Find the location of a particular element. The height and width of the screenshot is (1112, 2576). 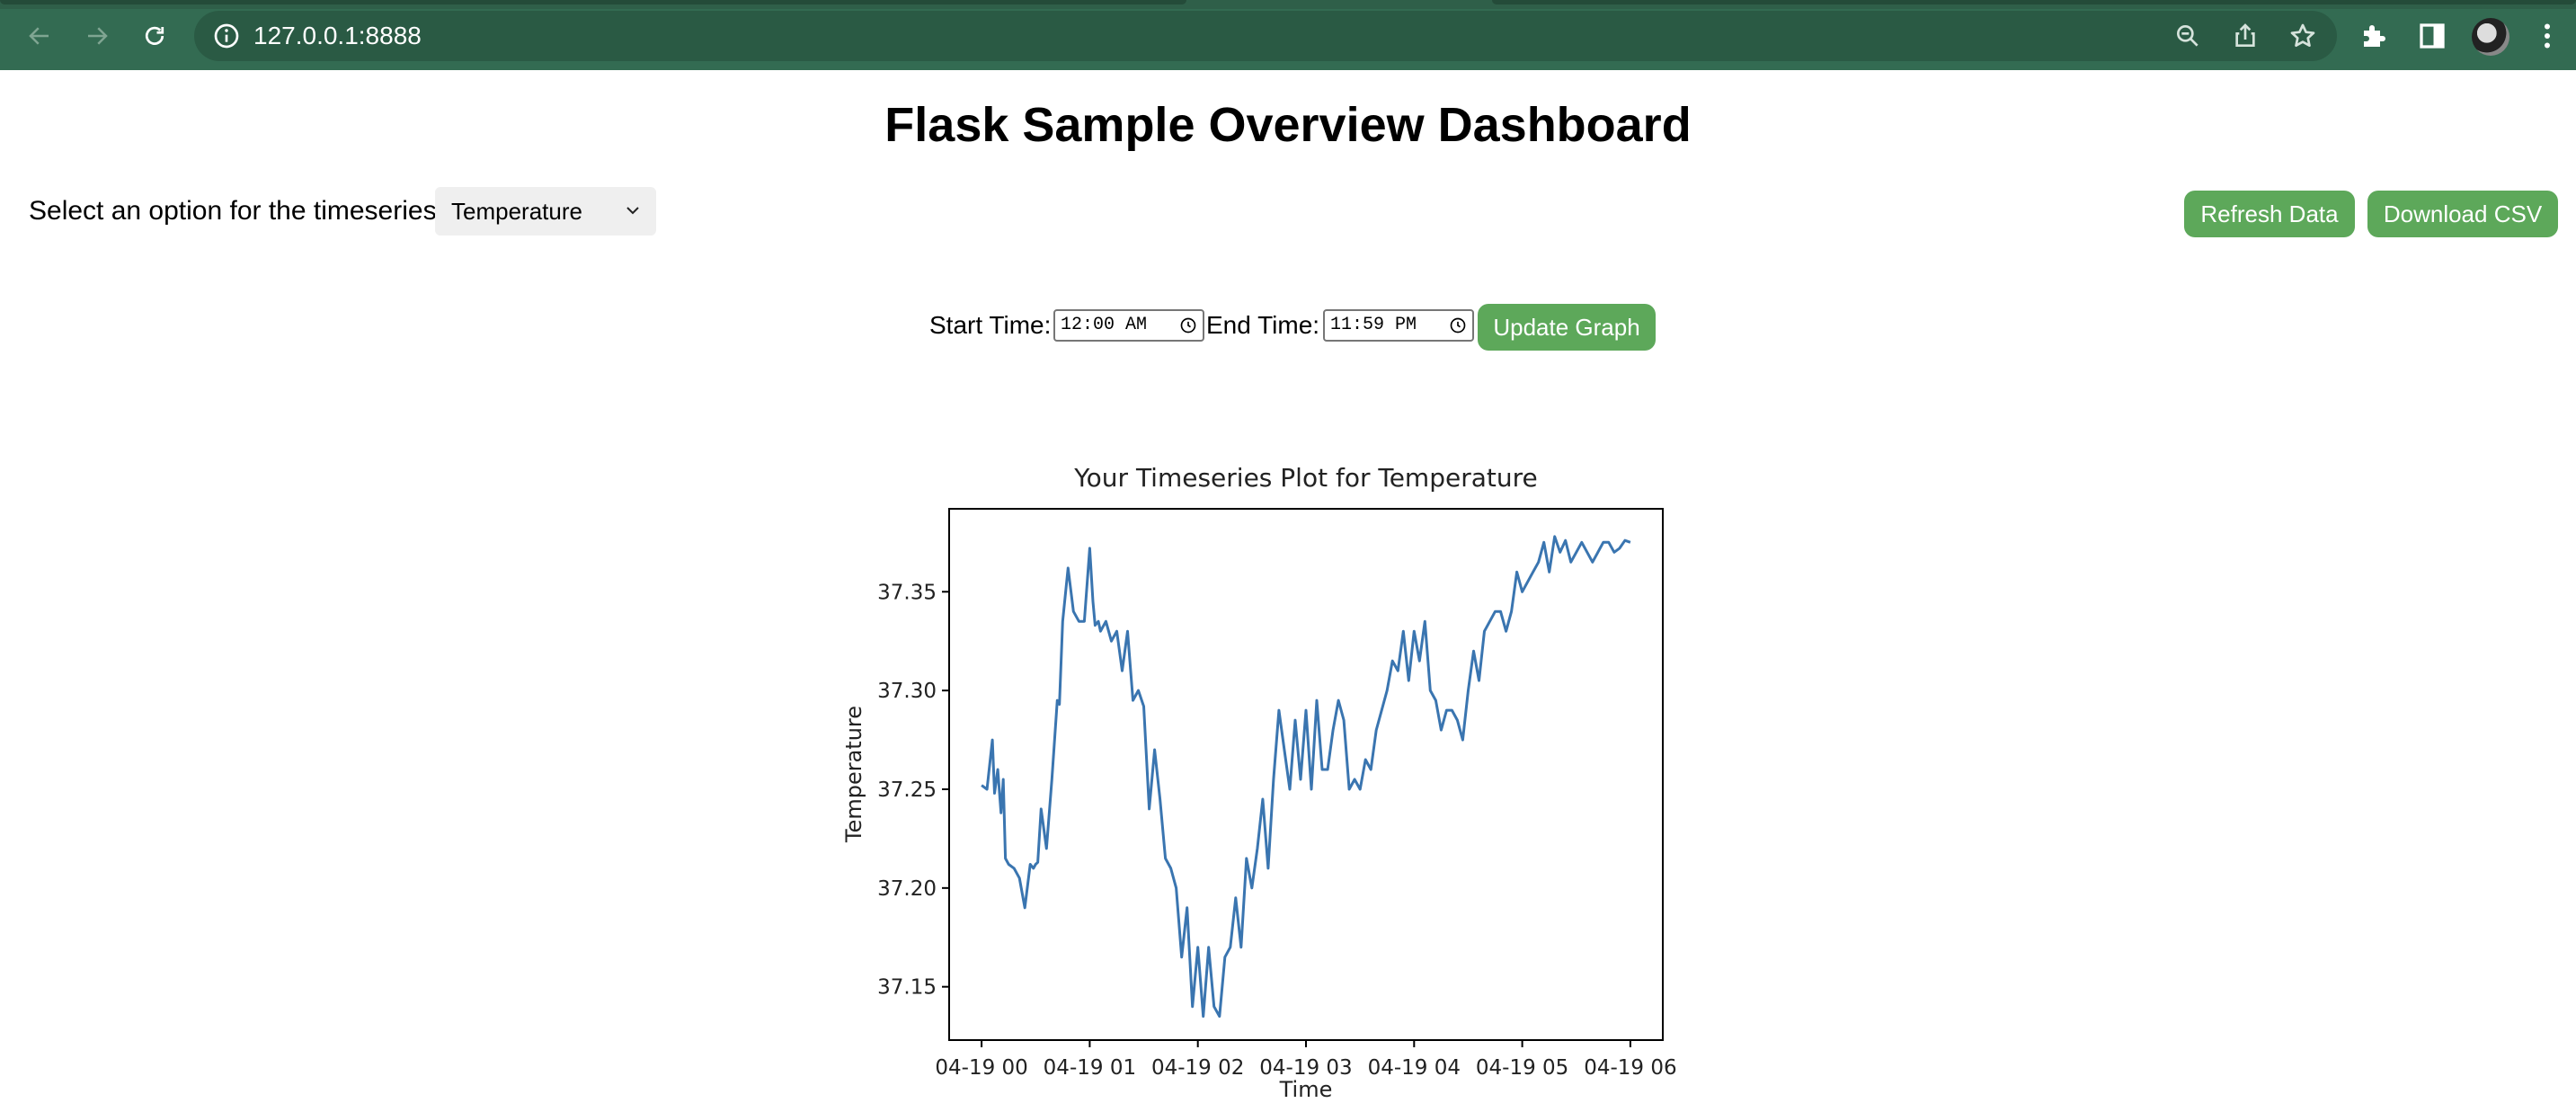

y-axis-label: Temperature is located at coordinates (853, 774).